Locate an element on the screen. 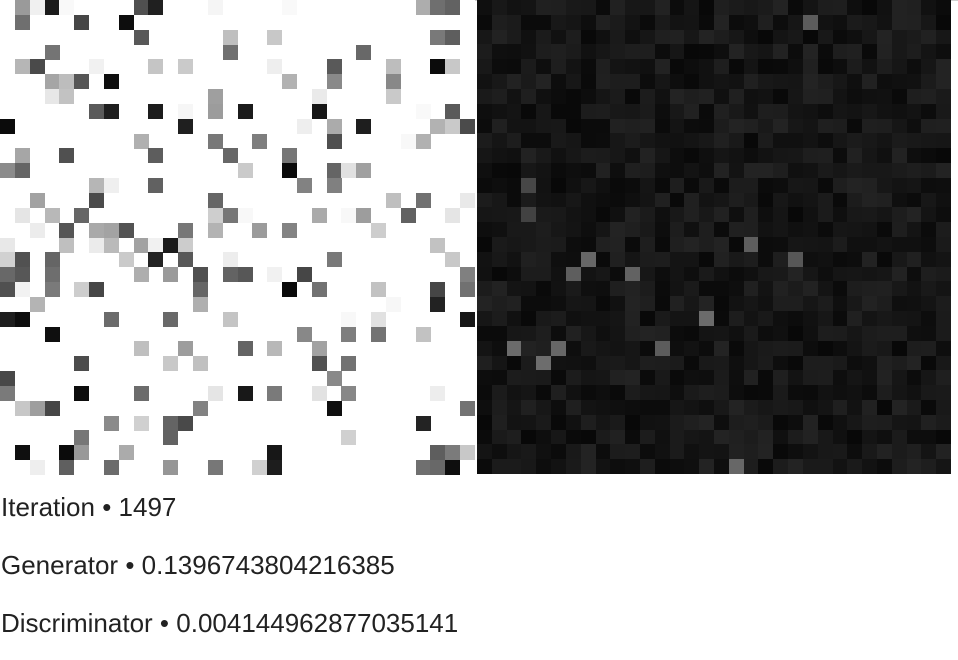 Image resolution: width=958 pixels, height=660 pixels. iteration-label: Iteration is located at coordinates (48, 507).